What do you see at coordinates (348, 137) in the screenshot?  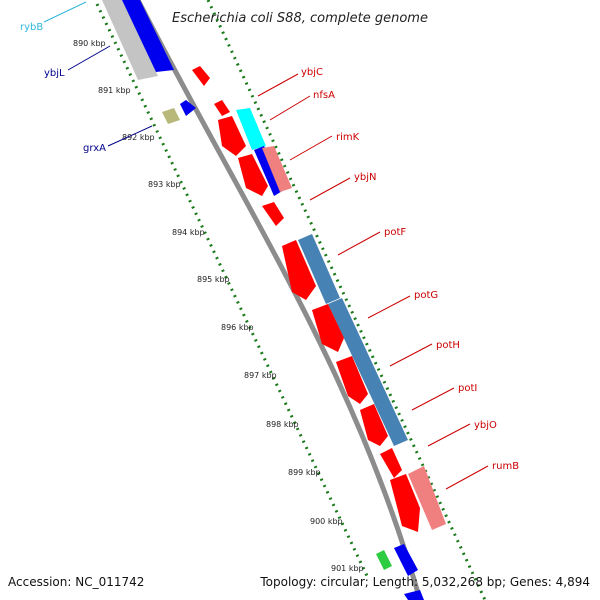 I see `label-rimK: rimK` at bounding box center [348, 137].